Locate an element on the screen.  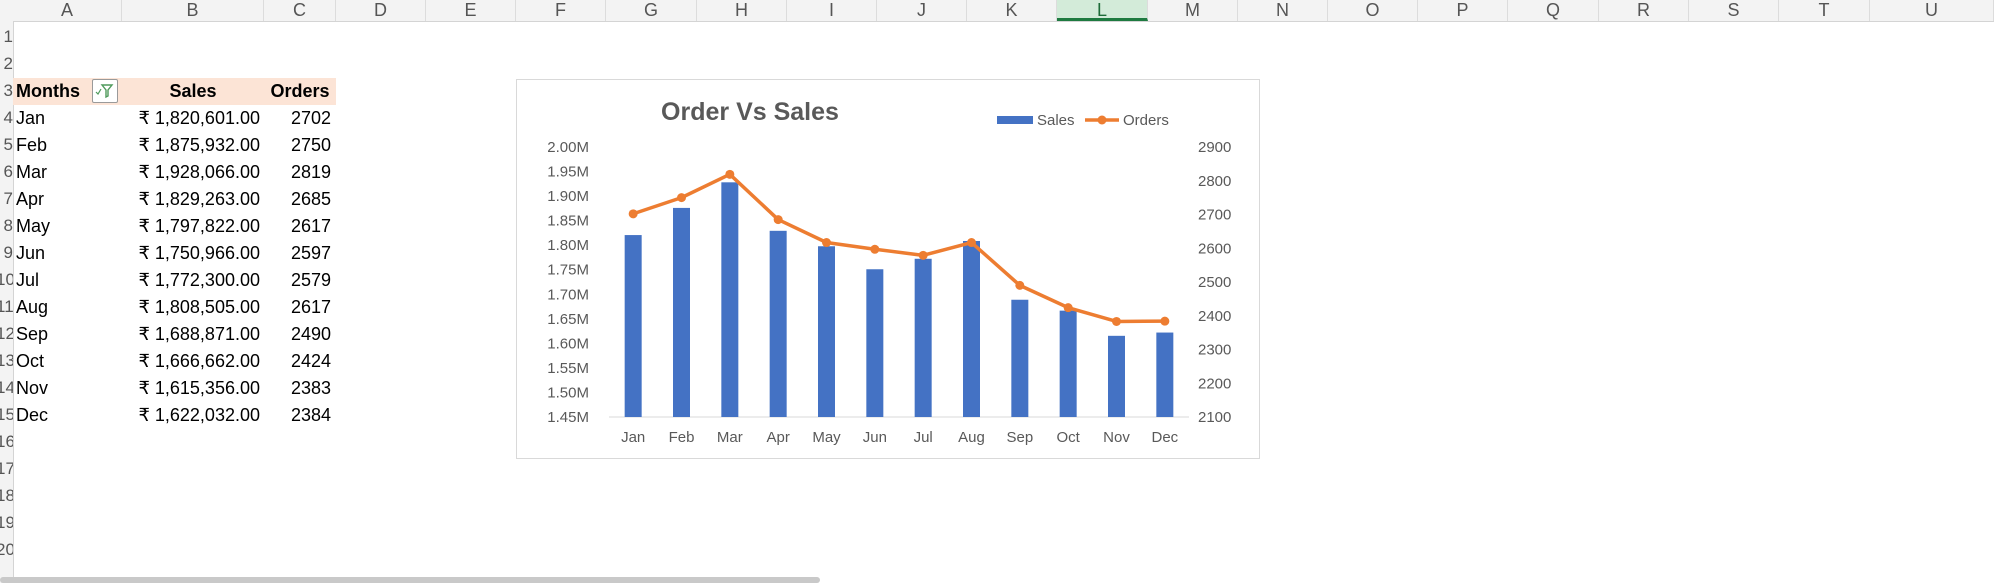
row-header-11: 11 is located at coordinates (7, 306).